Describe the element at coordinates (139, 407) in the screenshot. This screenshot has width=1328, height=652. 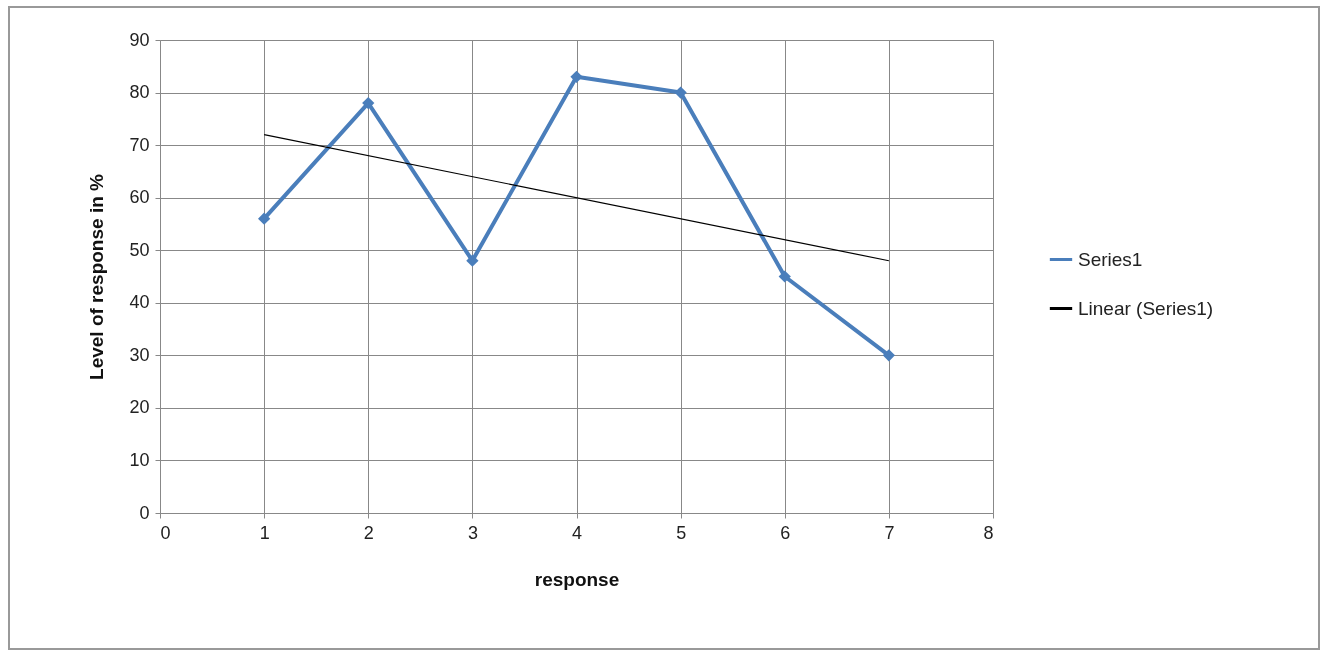
I see `y-tick-label: 20` at that location.